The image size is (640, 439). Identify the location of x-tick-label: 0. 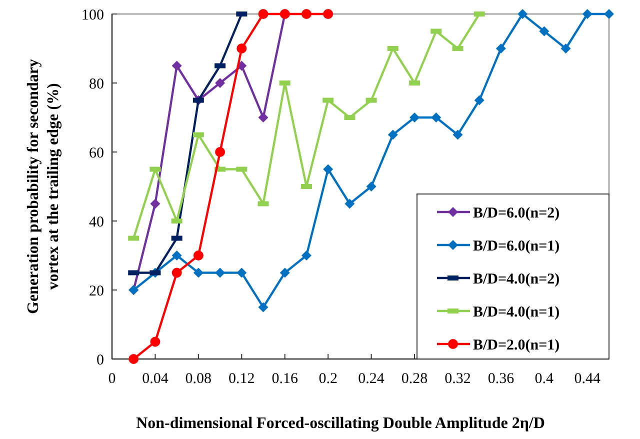
(112, 379).